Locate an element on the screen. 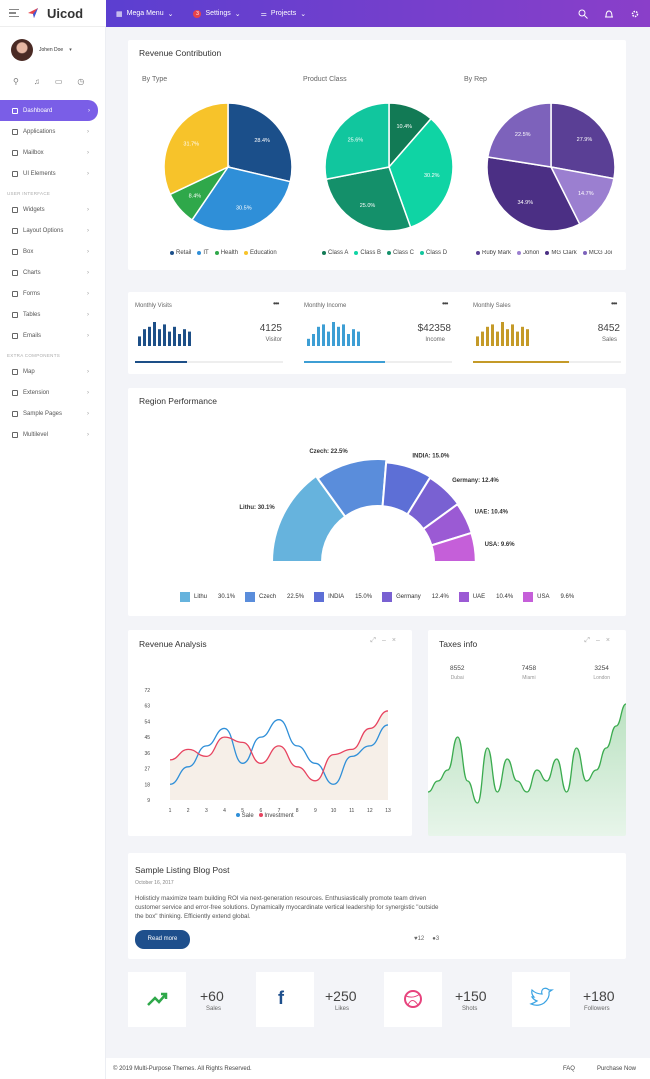 This screenshot has width=650, height=1079. pie-data-label: 31.7% is located at coordinates (191, 145).